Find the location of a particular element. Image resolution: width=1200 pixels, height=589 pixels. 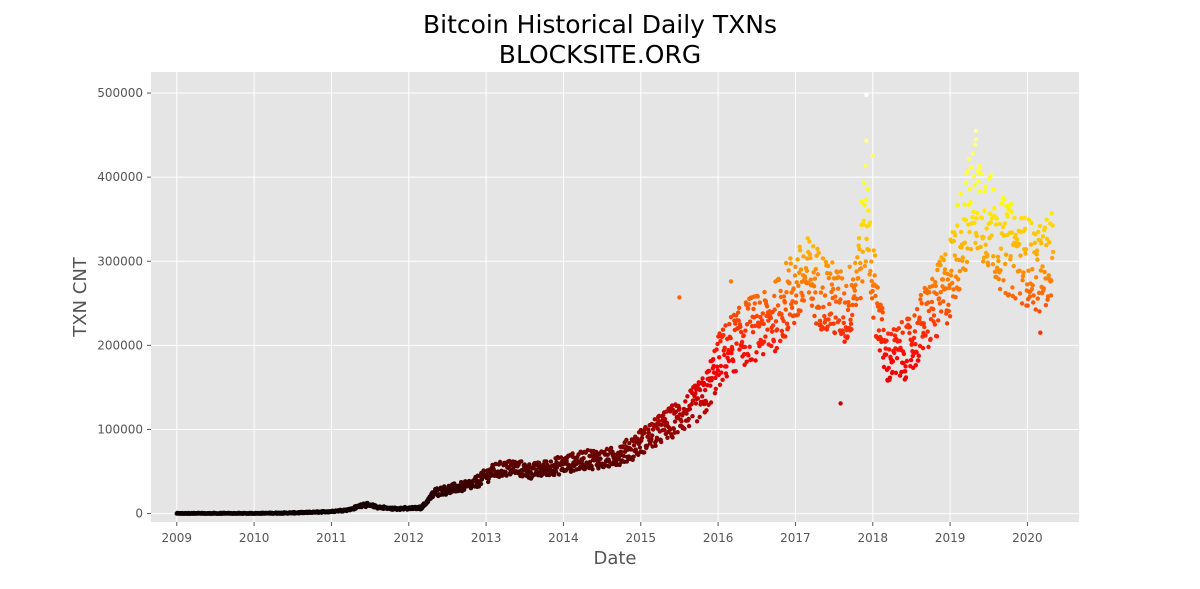

y-axis-label: TXN CNT is located at coordinates (80, 297).